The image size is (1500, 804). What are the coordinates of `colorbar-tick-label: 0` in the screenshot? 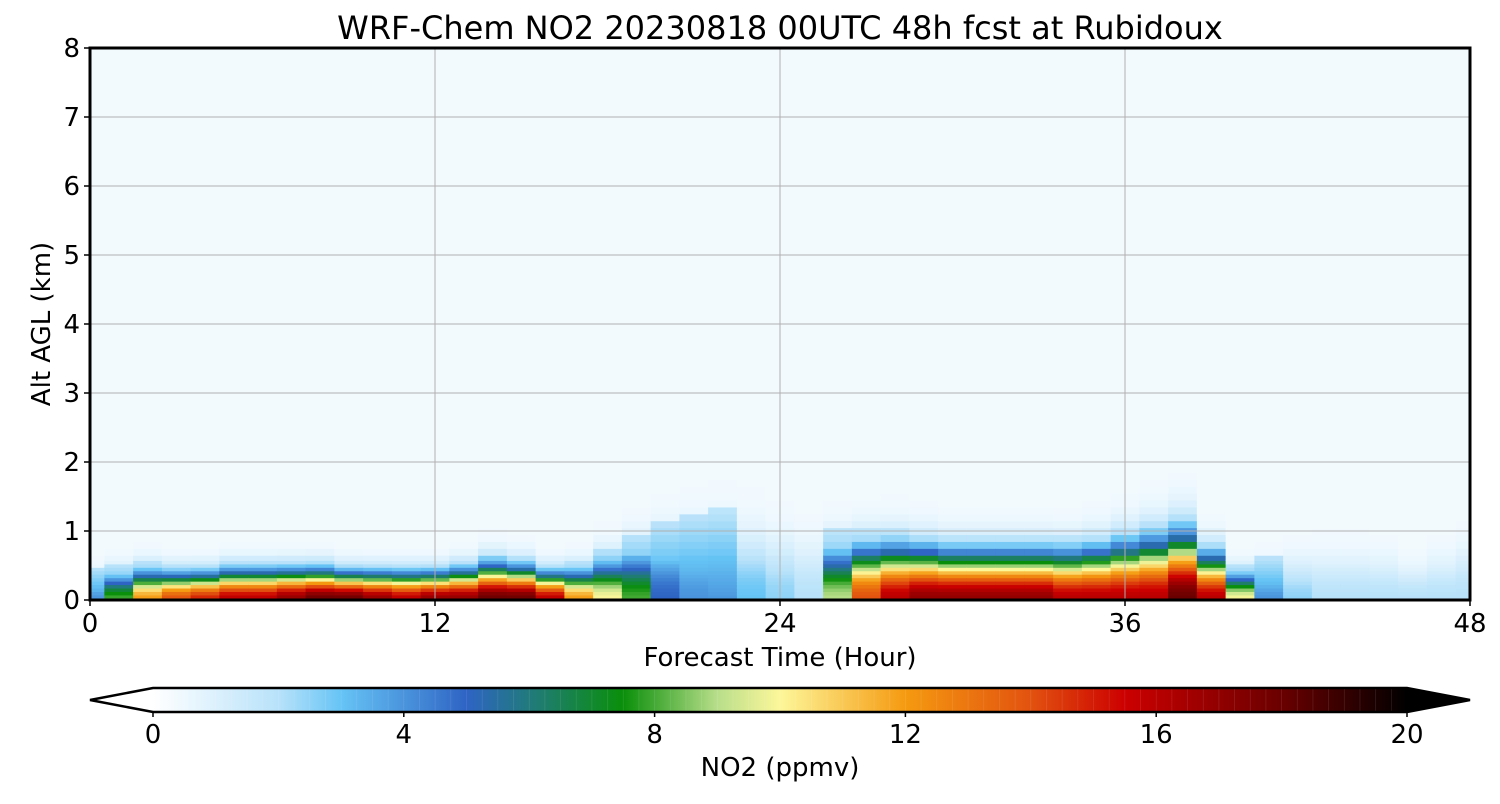 It's located at (153, 735).